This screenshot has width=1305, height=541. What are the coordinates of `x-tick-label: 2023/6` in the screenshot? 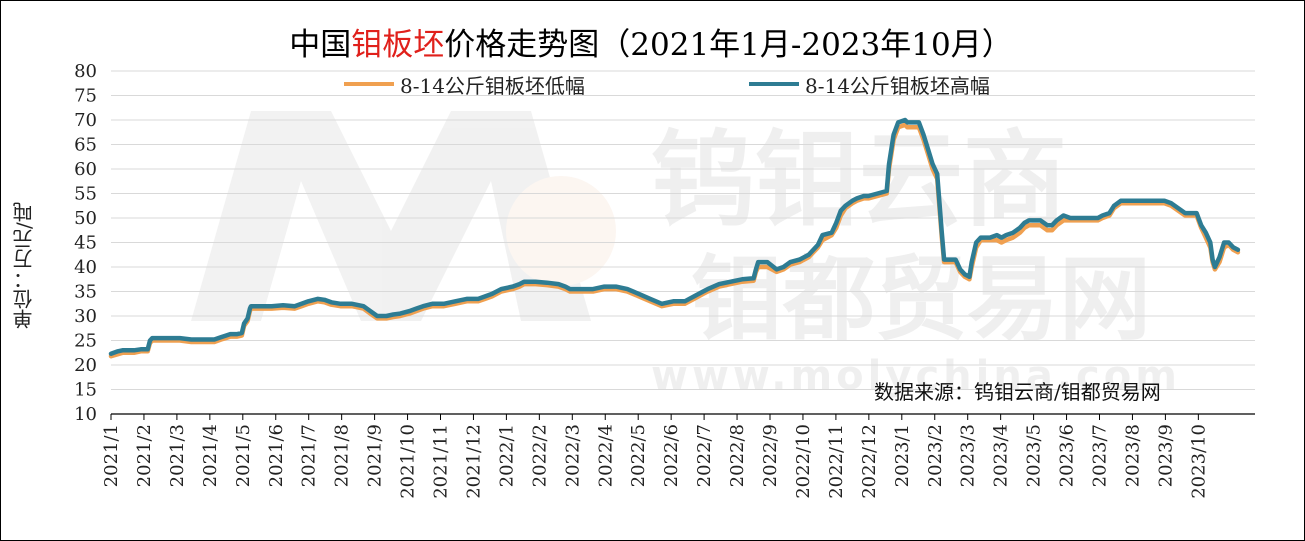 It's located at (1067, 455).